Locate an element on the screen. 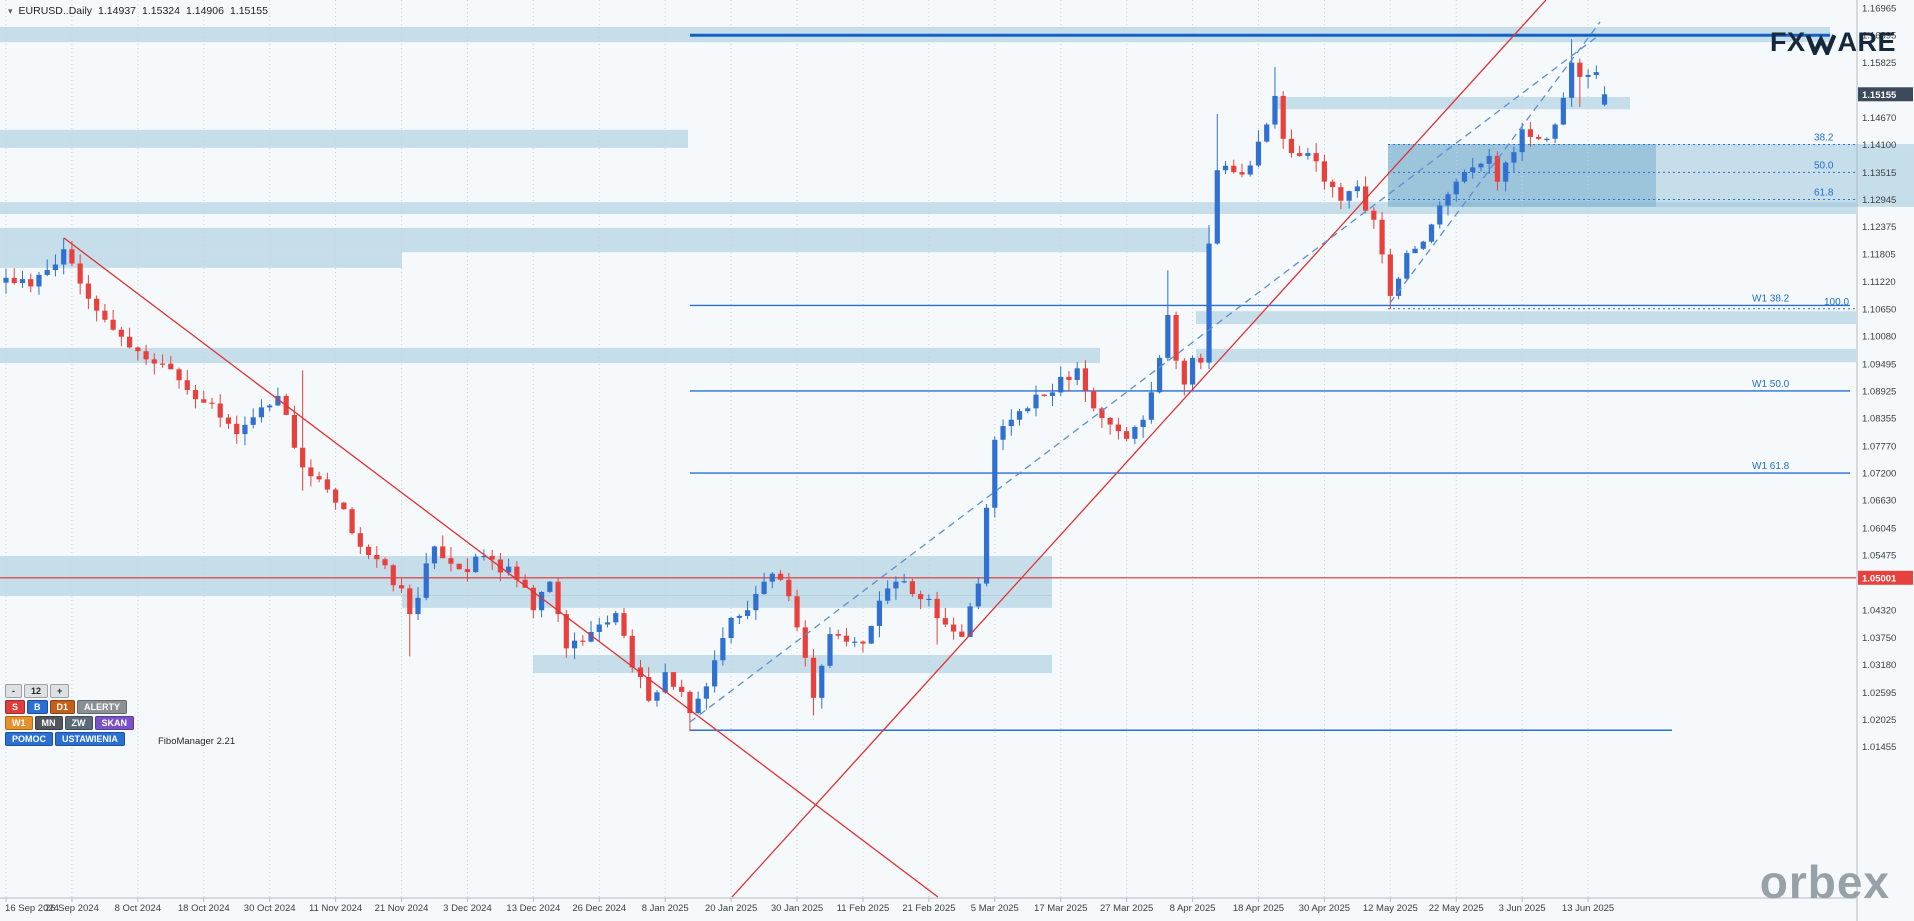  fxware-are-text: ARE is located at coordinates (1866, 42).